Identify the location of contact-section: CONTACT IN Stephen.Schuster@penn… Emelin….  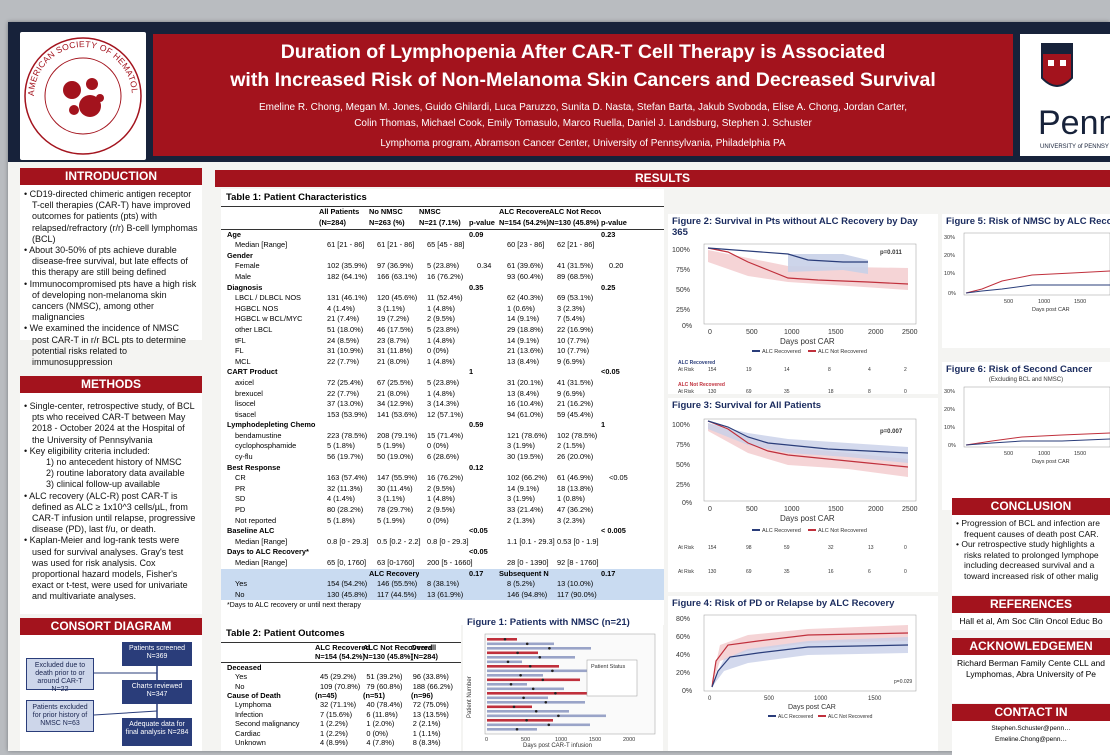
(1031, 729).